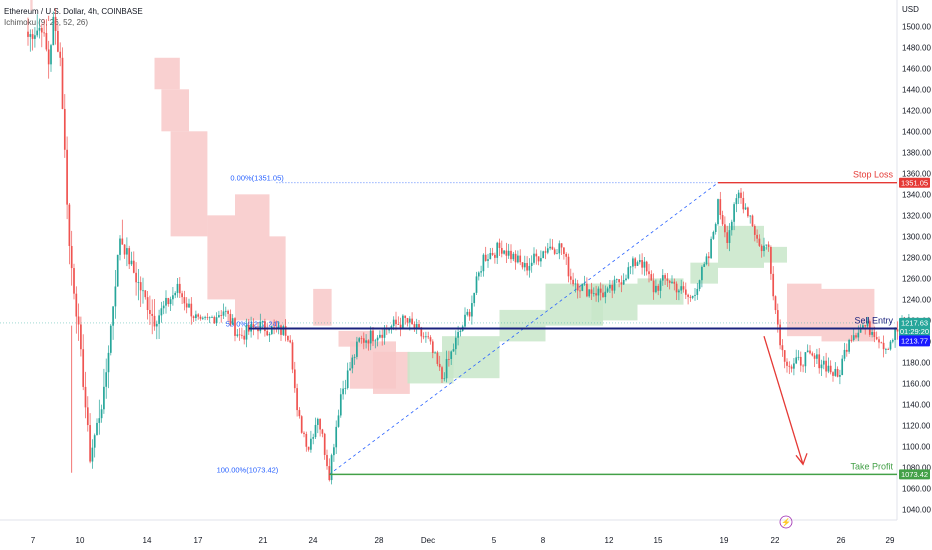 The height and width of the screenshot is (550, 932). I want to click on y-tick-label: 1340.00, so click(916, 194).